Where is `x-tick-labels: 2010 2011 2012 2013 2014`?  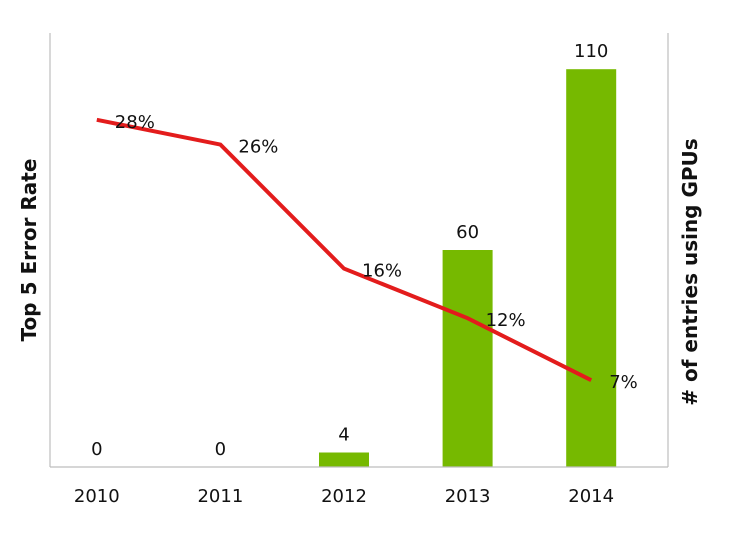 x-tick-labels: 2010 2011 2012 2013 2014 is located at coordinates (344, 496).